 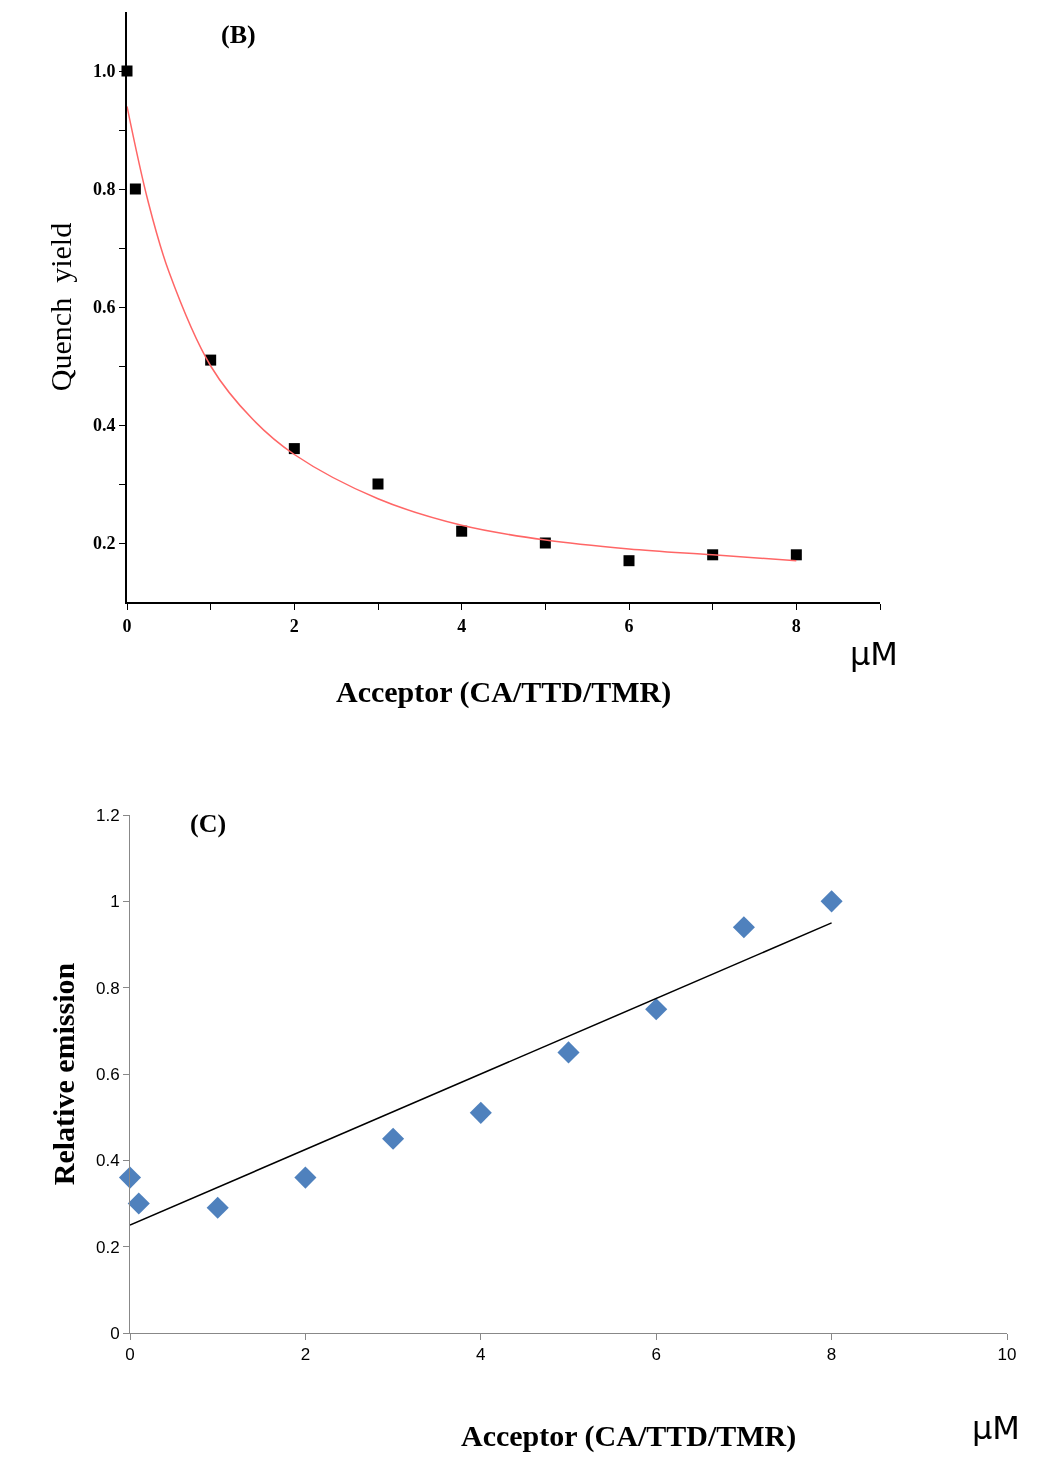 I want to click on y-axis-title: Relative emission, so click(x=63, y=1074).